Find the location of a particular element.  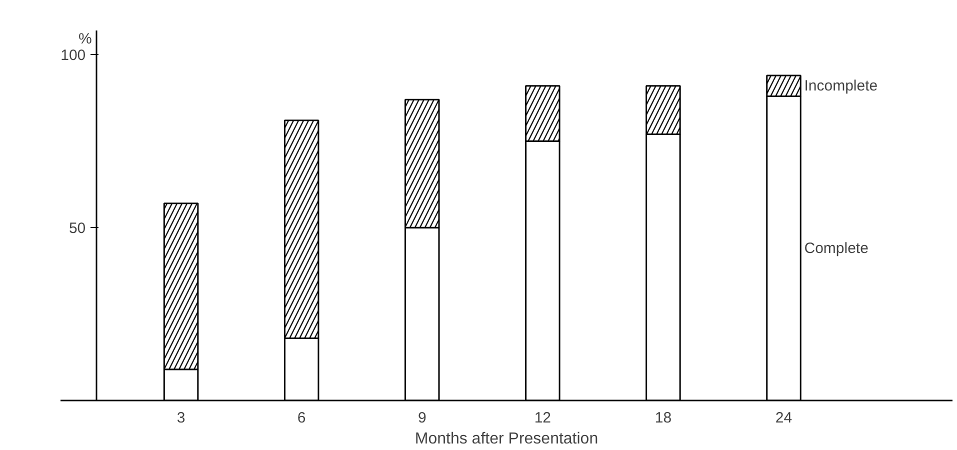

x-axis-title: Months after Presentation is located at coordinates (506, 439).